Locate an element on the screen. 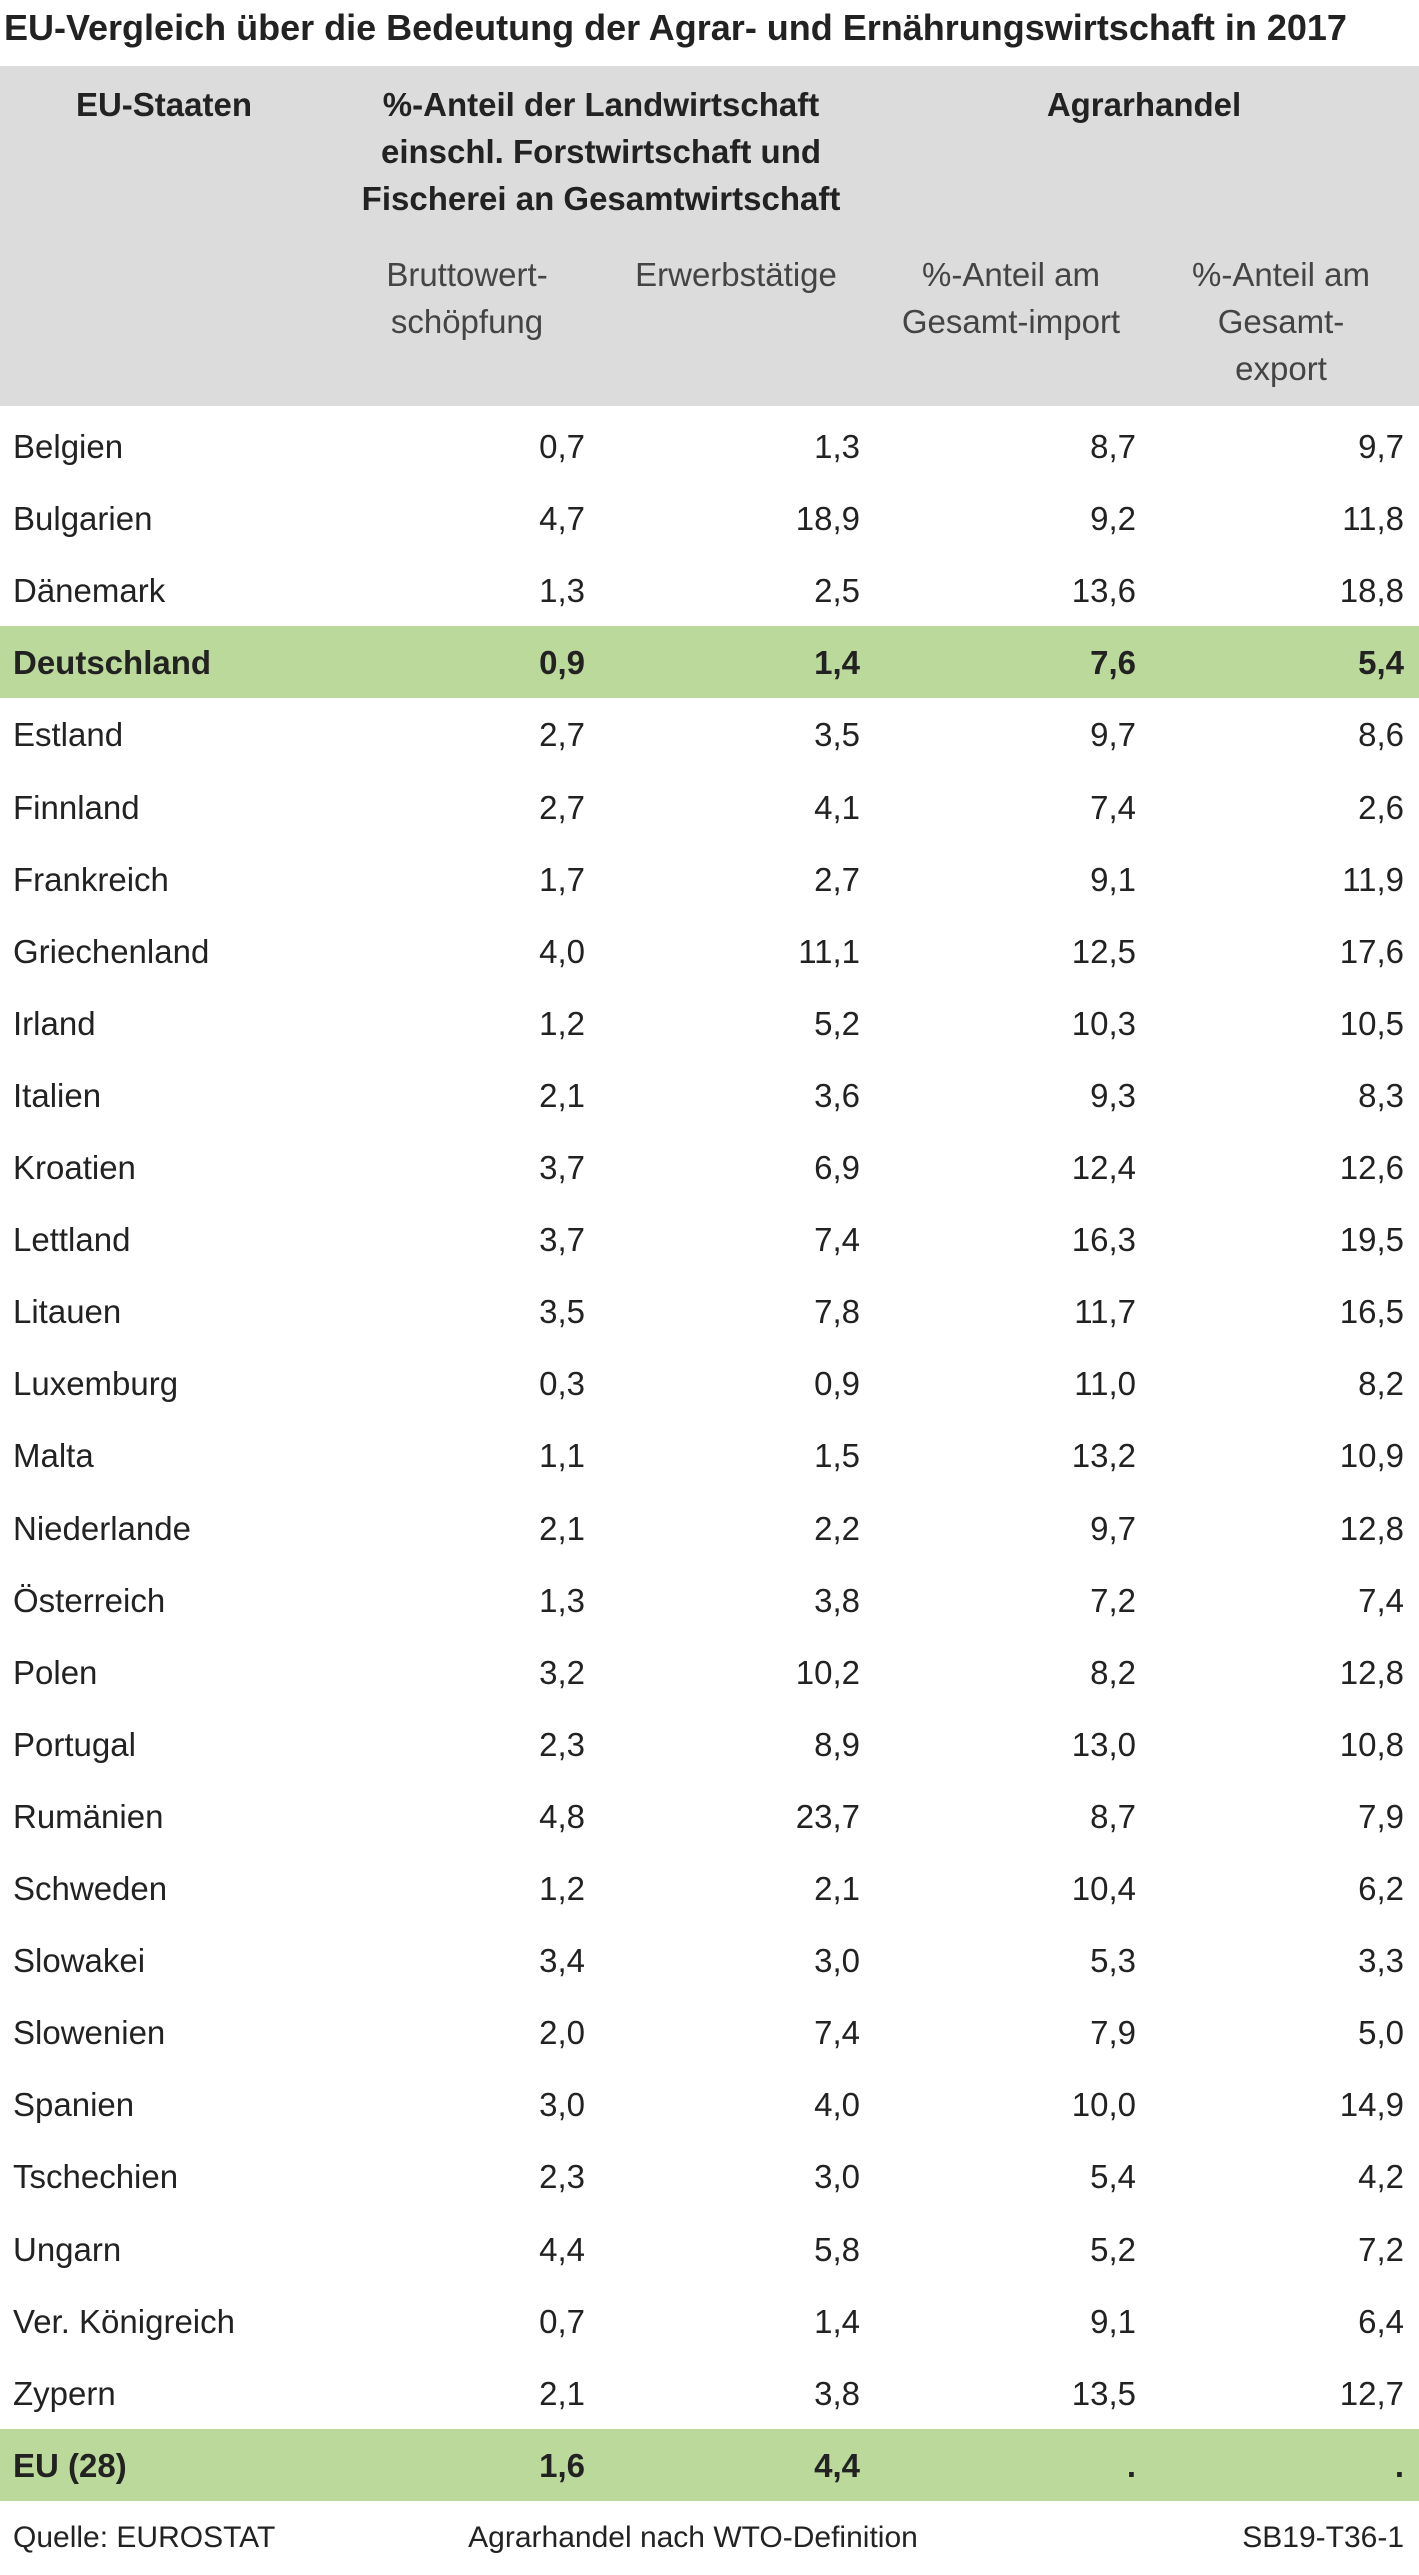 The height and width of the screenshot is (2575, 1419). row-label: Belgien is located at coordinates (68, 446).